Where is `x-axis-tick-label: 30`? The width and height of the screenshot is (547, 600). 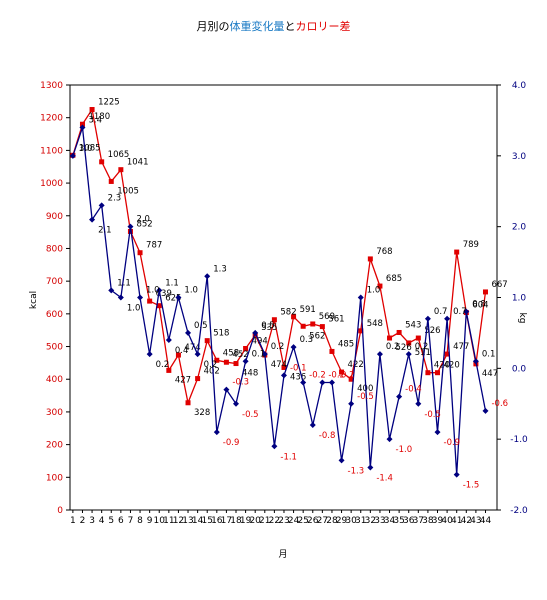
x-axis-tick-label: 30 is located at coordinates (351, 521).